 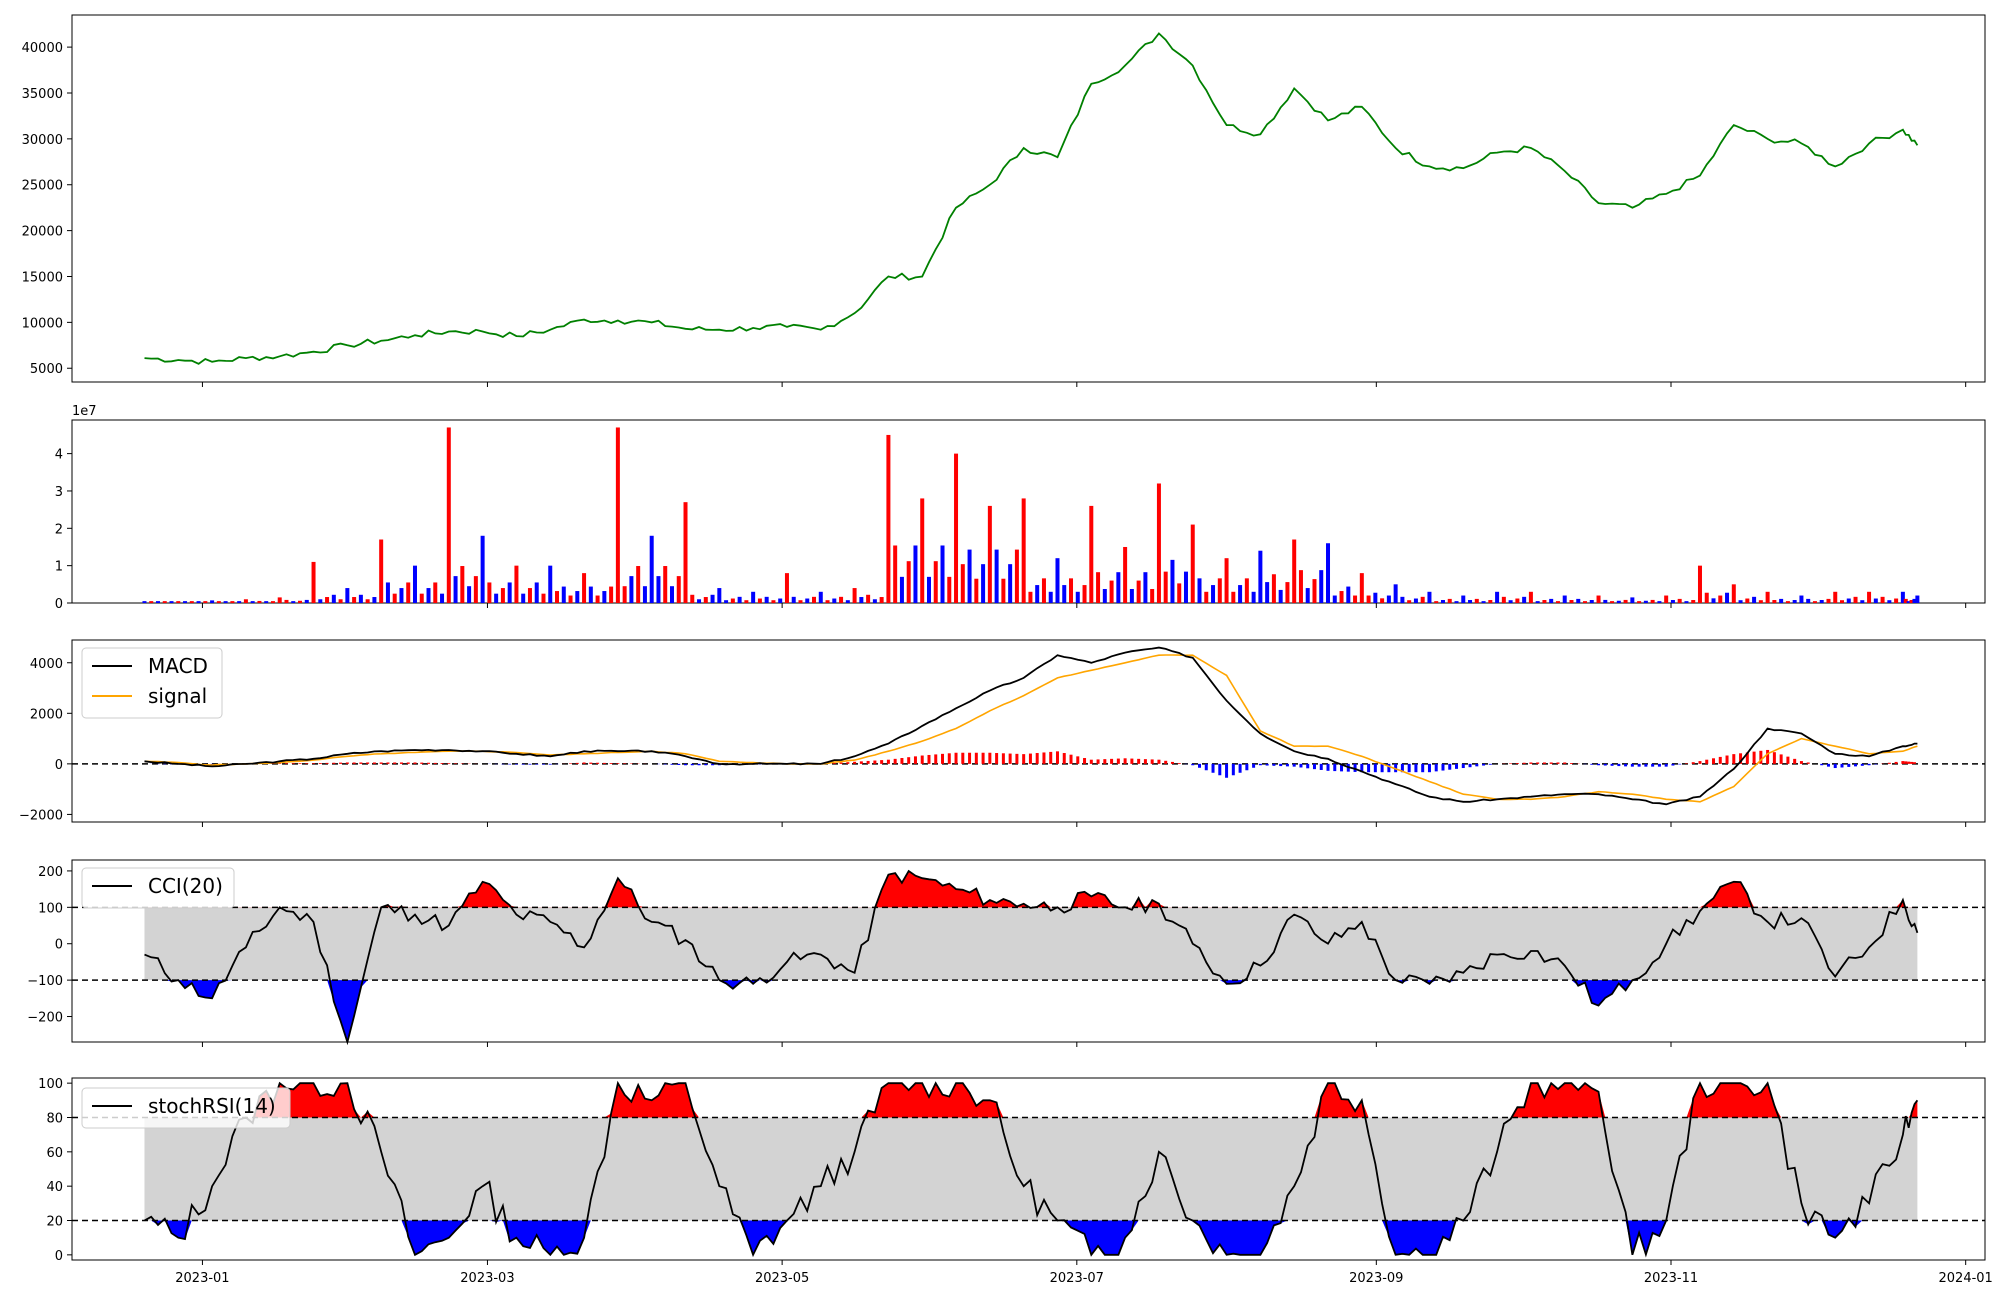 I want to click on stochrsi-ytick-label: 80, so click(x=54, y=1118).